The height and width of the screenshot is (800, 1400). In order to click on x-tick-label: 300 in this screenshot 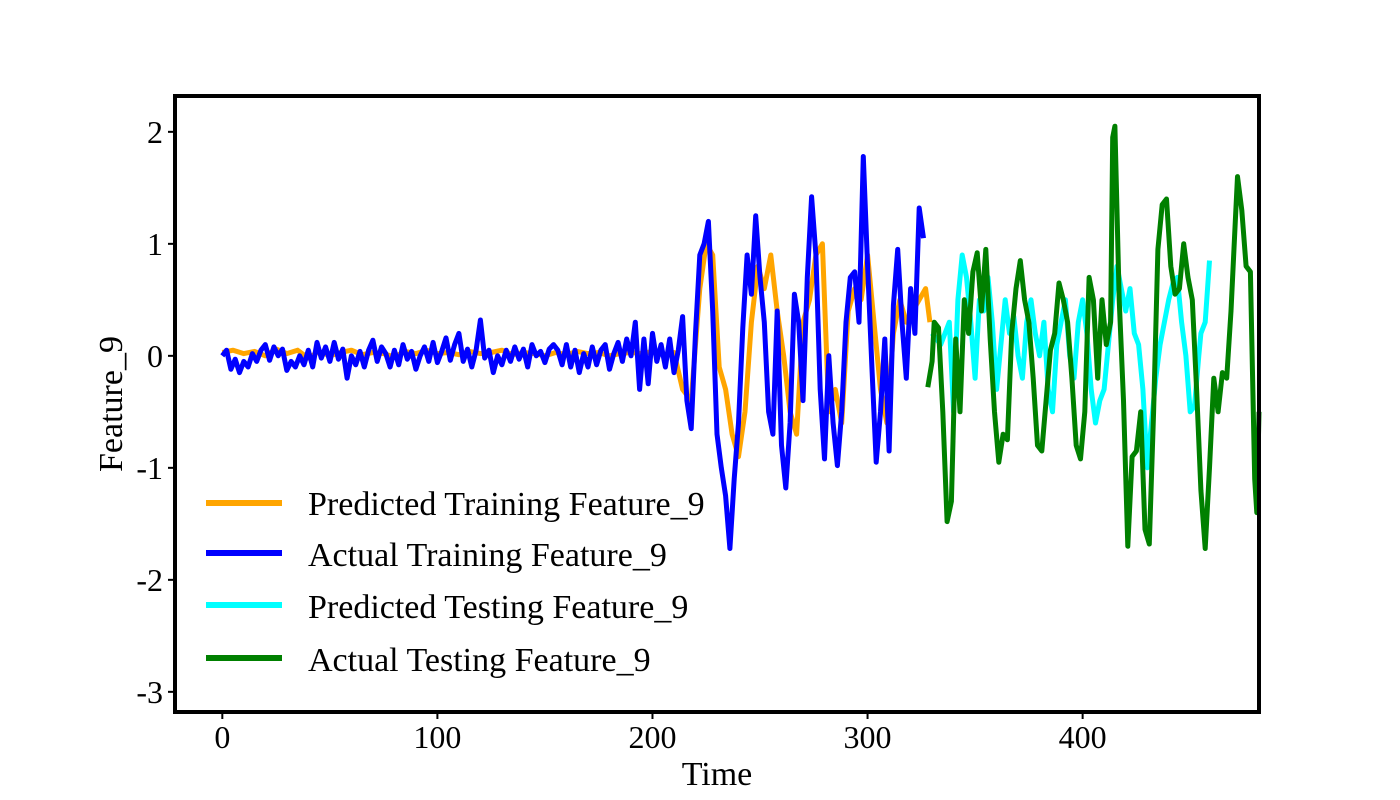, I will do `click(868, 737)`.